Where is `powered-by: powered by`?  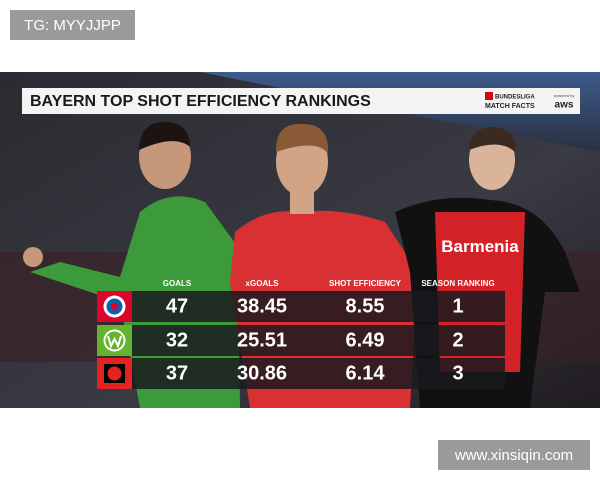
powered-by: powered by is located at coordinates (564, 95).